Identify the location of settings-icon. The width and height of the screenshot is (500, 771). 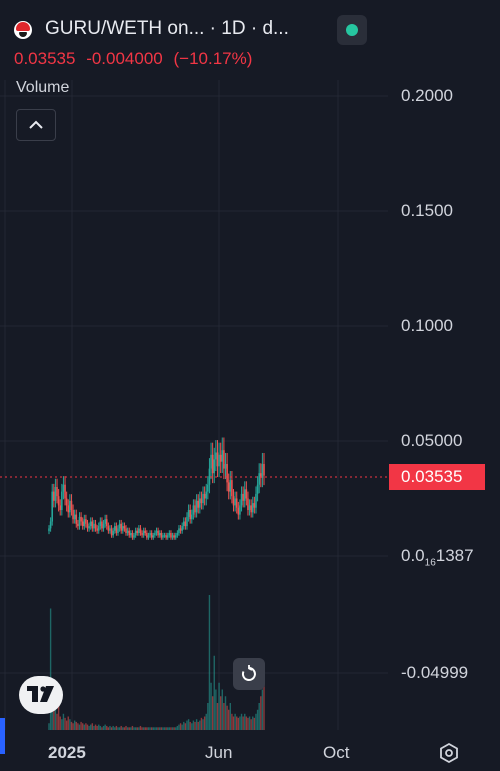
(449, 753).